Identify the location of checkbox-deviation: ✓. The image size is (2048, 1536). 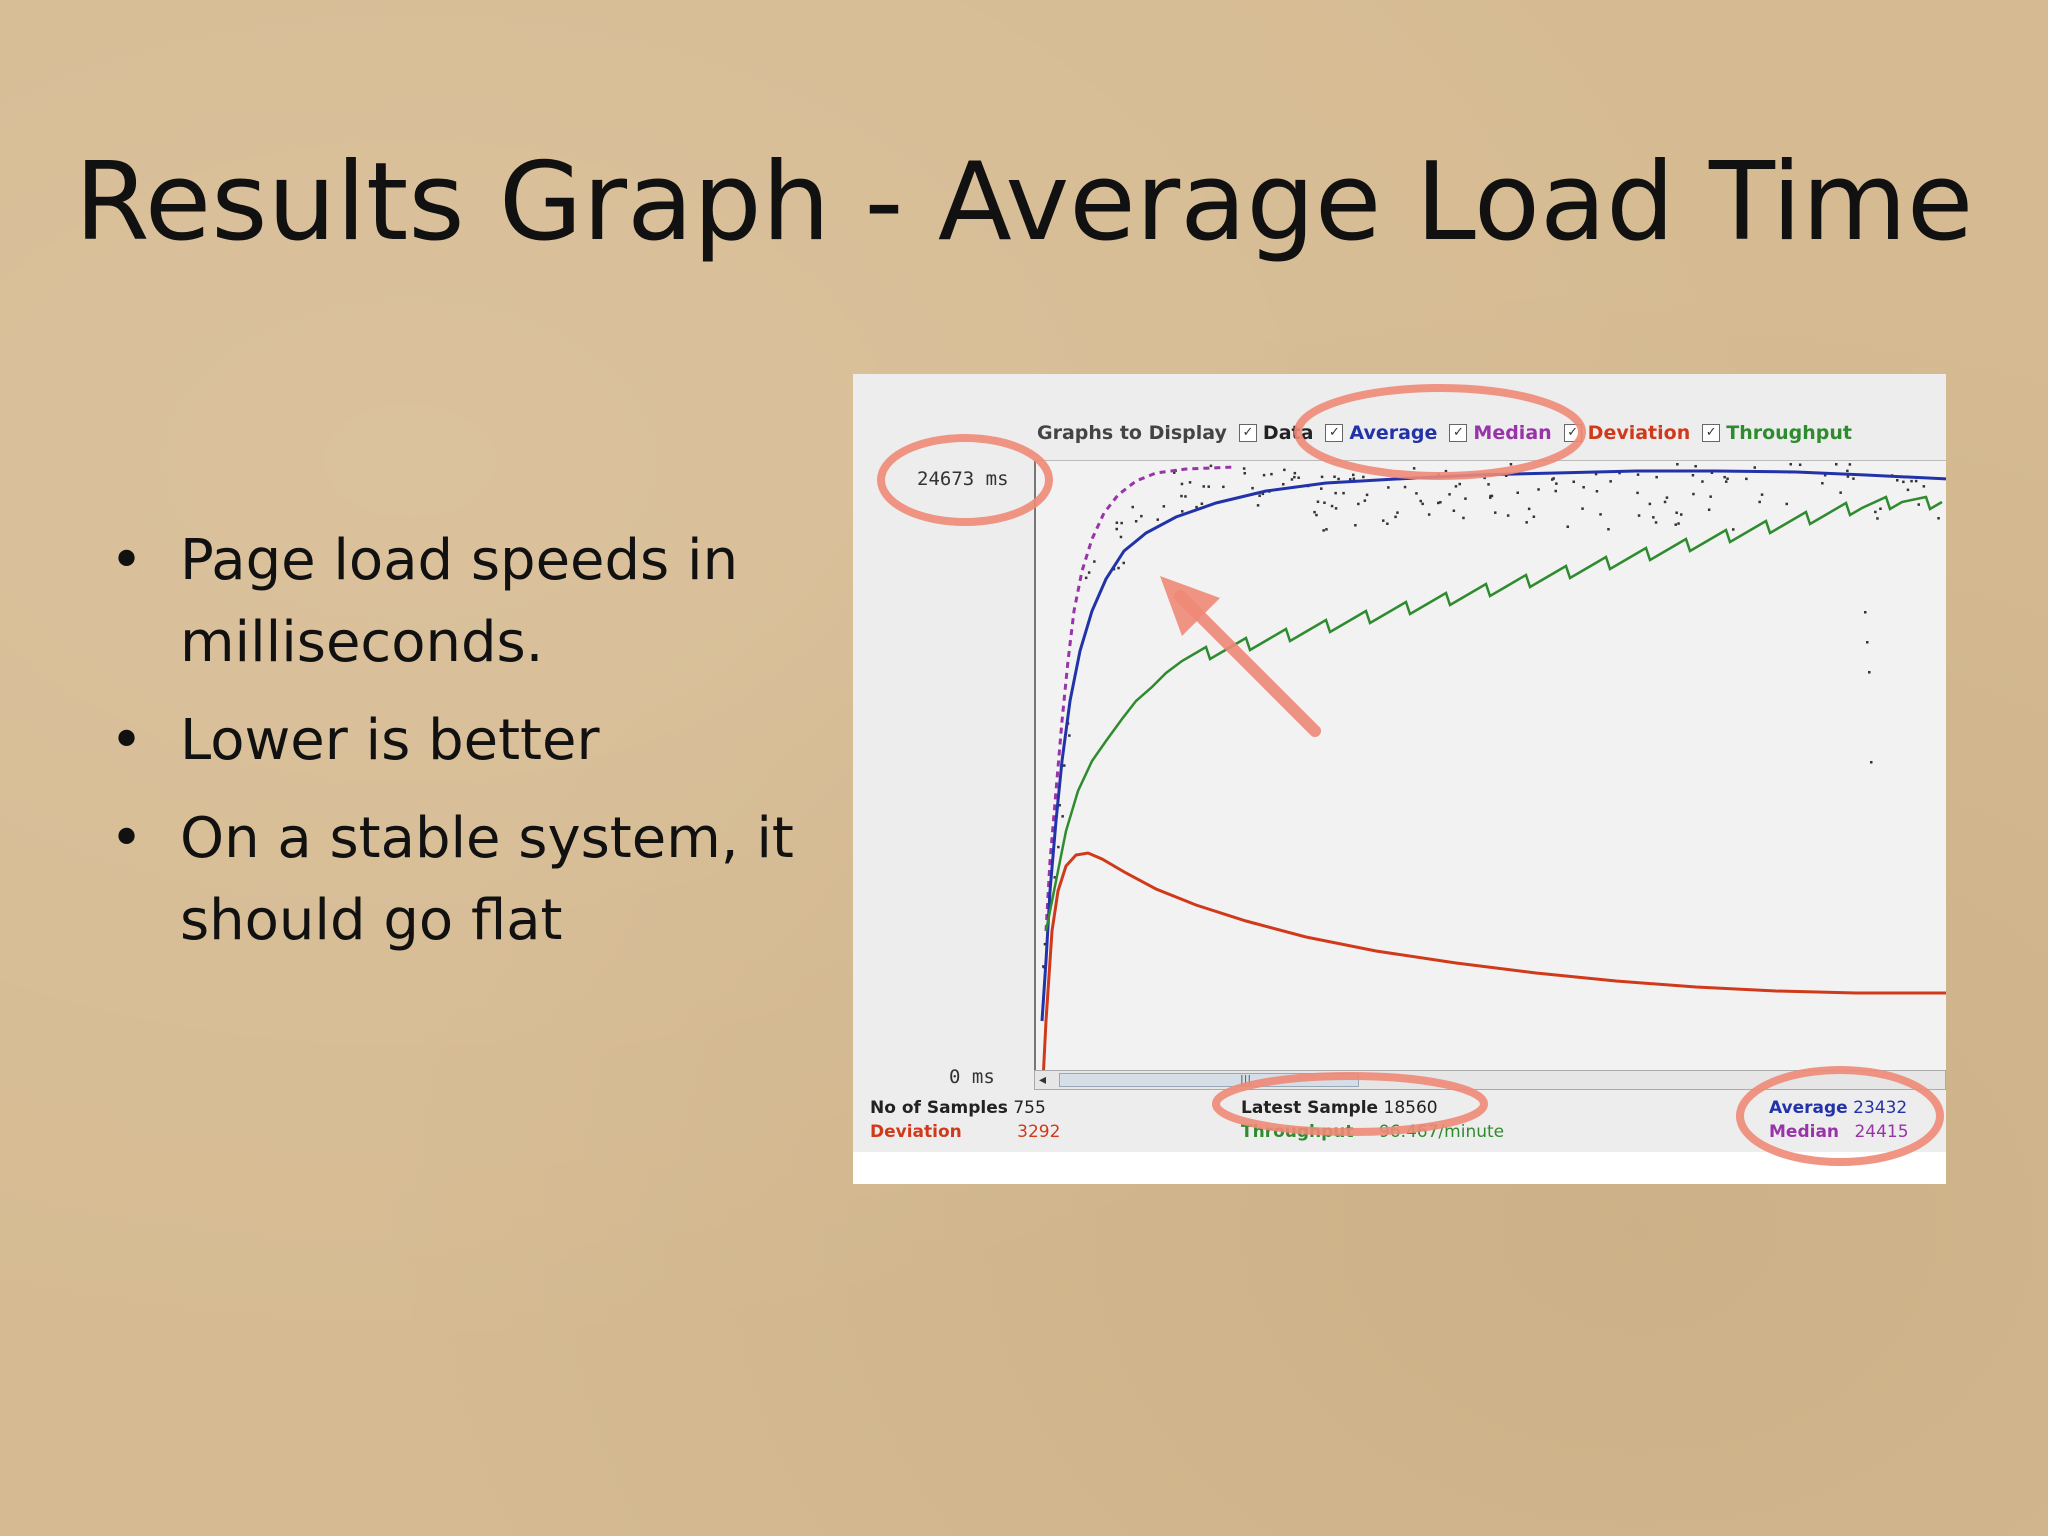
(1572, 433).